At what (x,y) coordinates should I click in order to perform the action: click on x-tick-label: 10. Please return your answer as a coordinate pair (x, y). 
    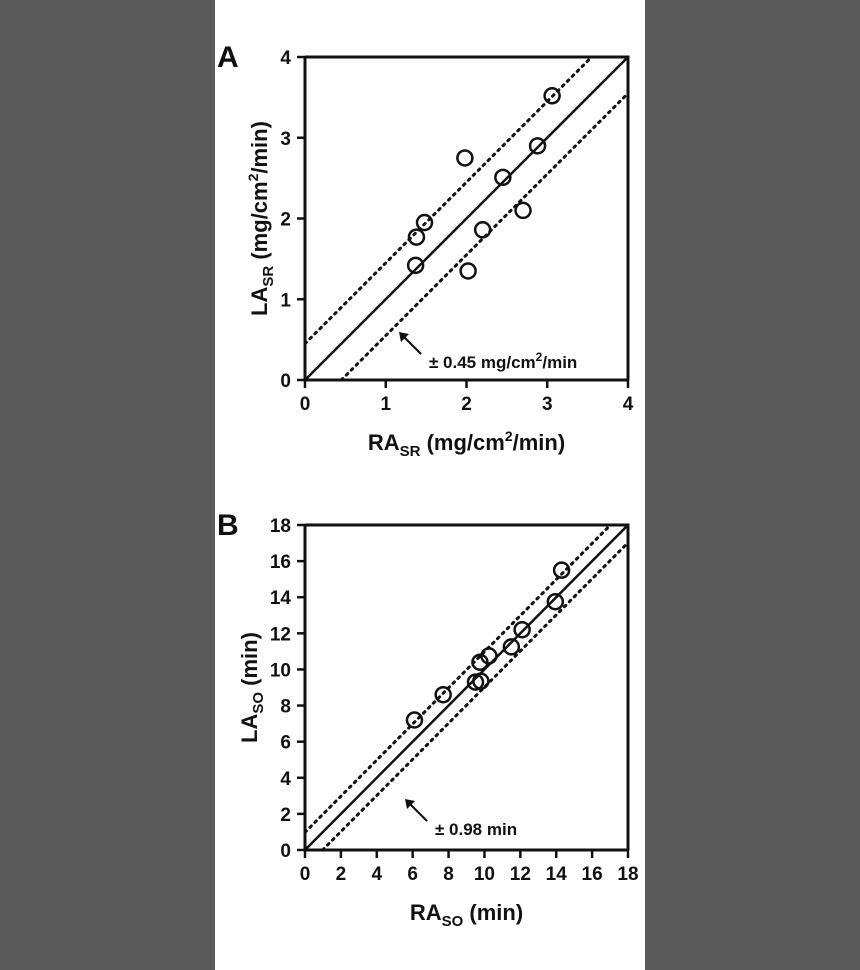
    Looking at the image, I should click on (484, 874).